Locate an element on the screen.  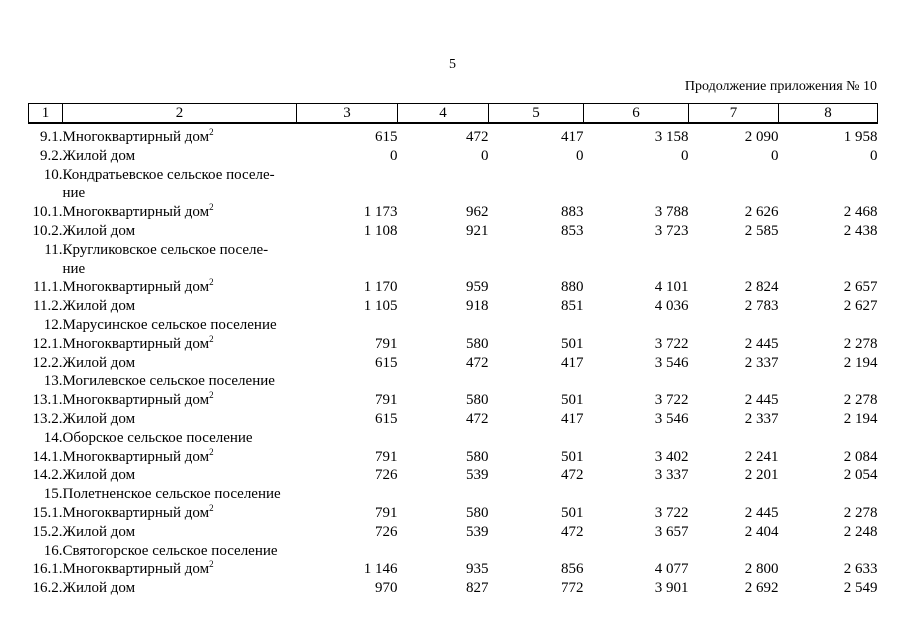
table-row: 13.2. Жилой дом 615 472 417 3 546 2 337 2 194 is located at coordinates (453, 419).